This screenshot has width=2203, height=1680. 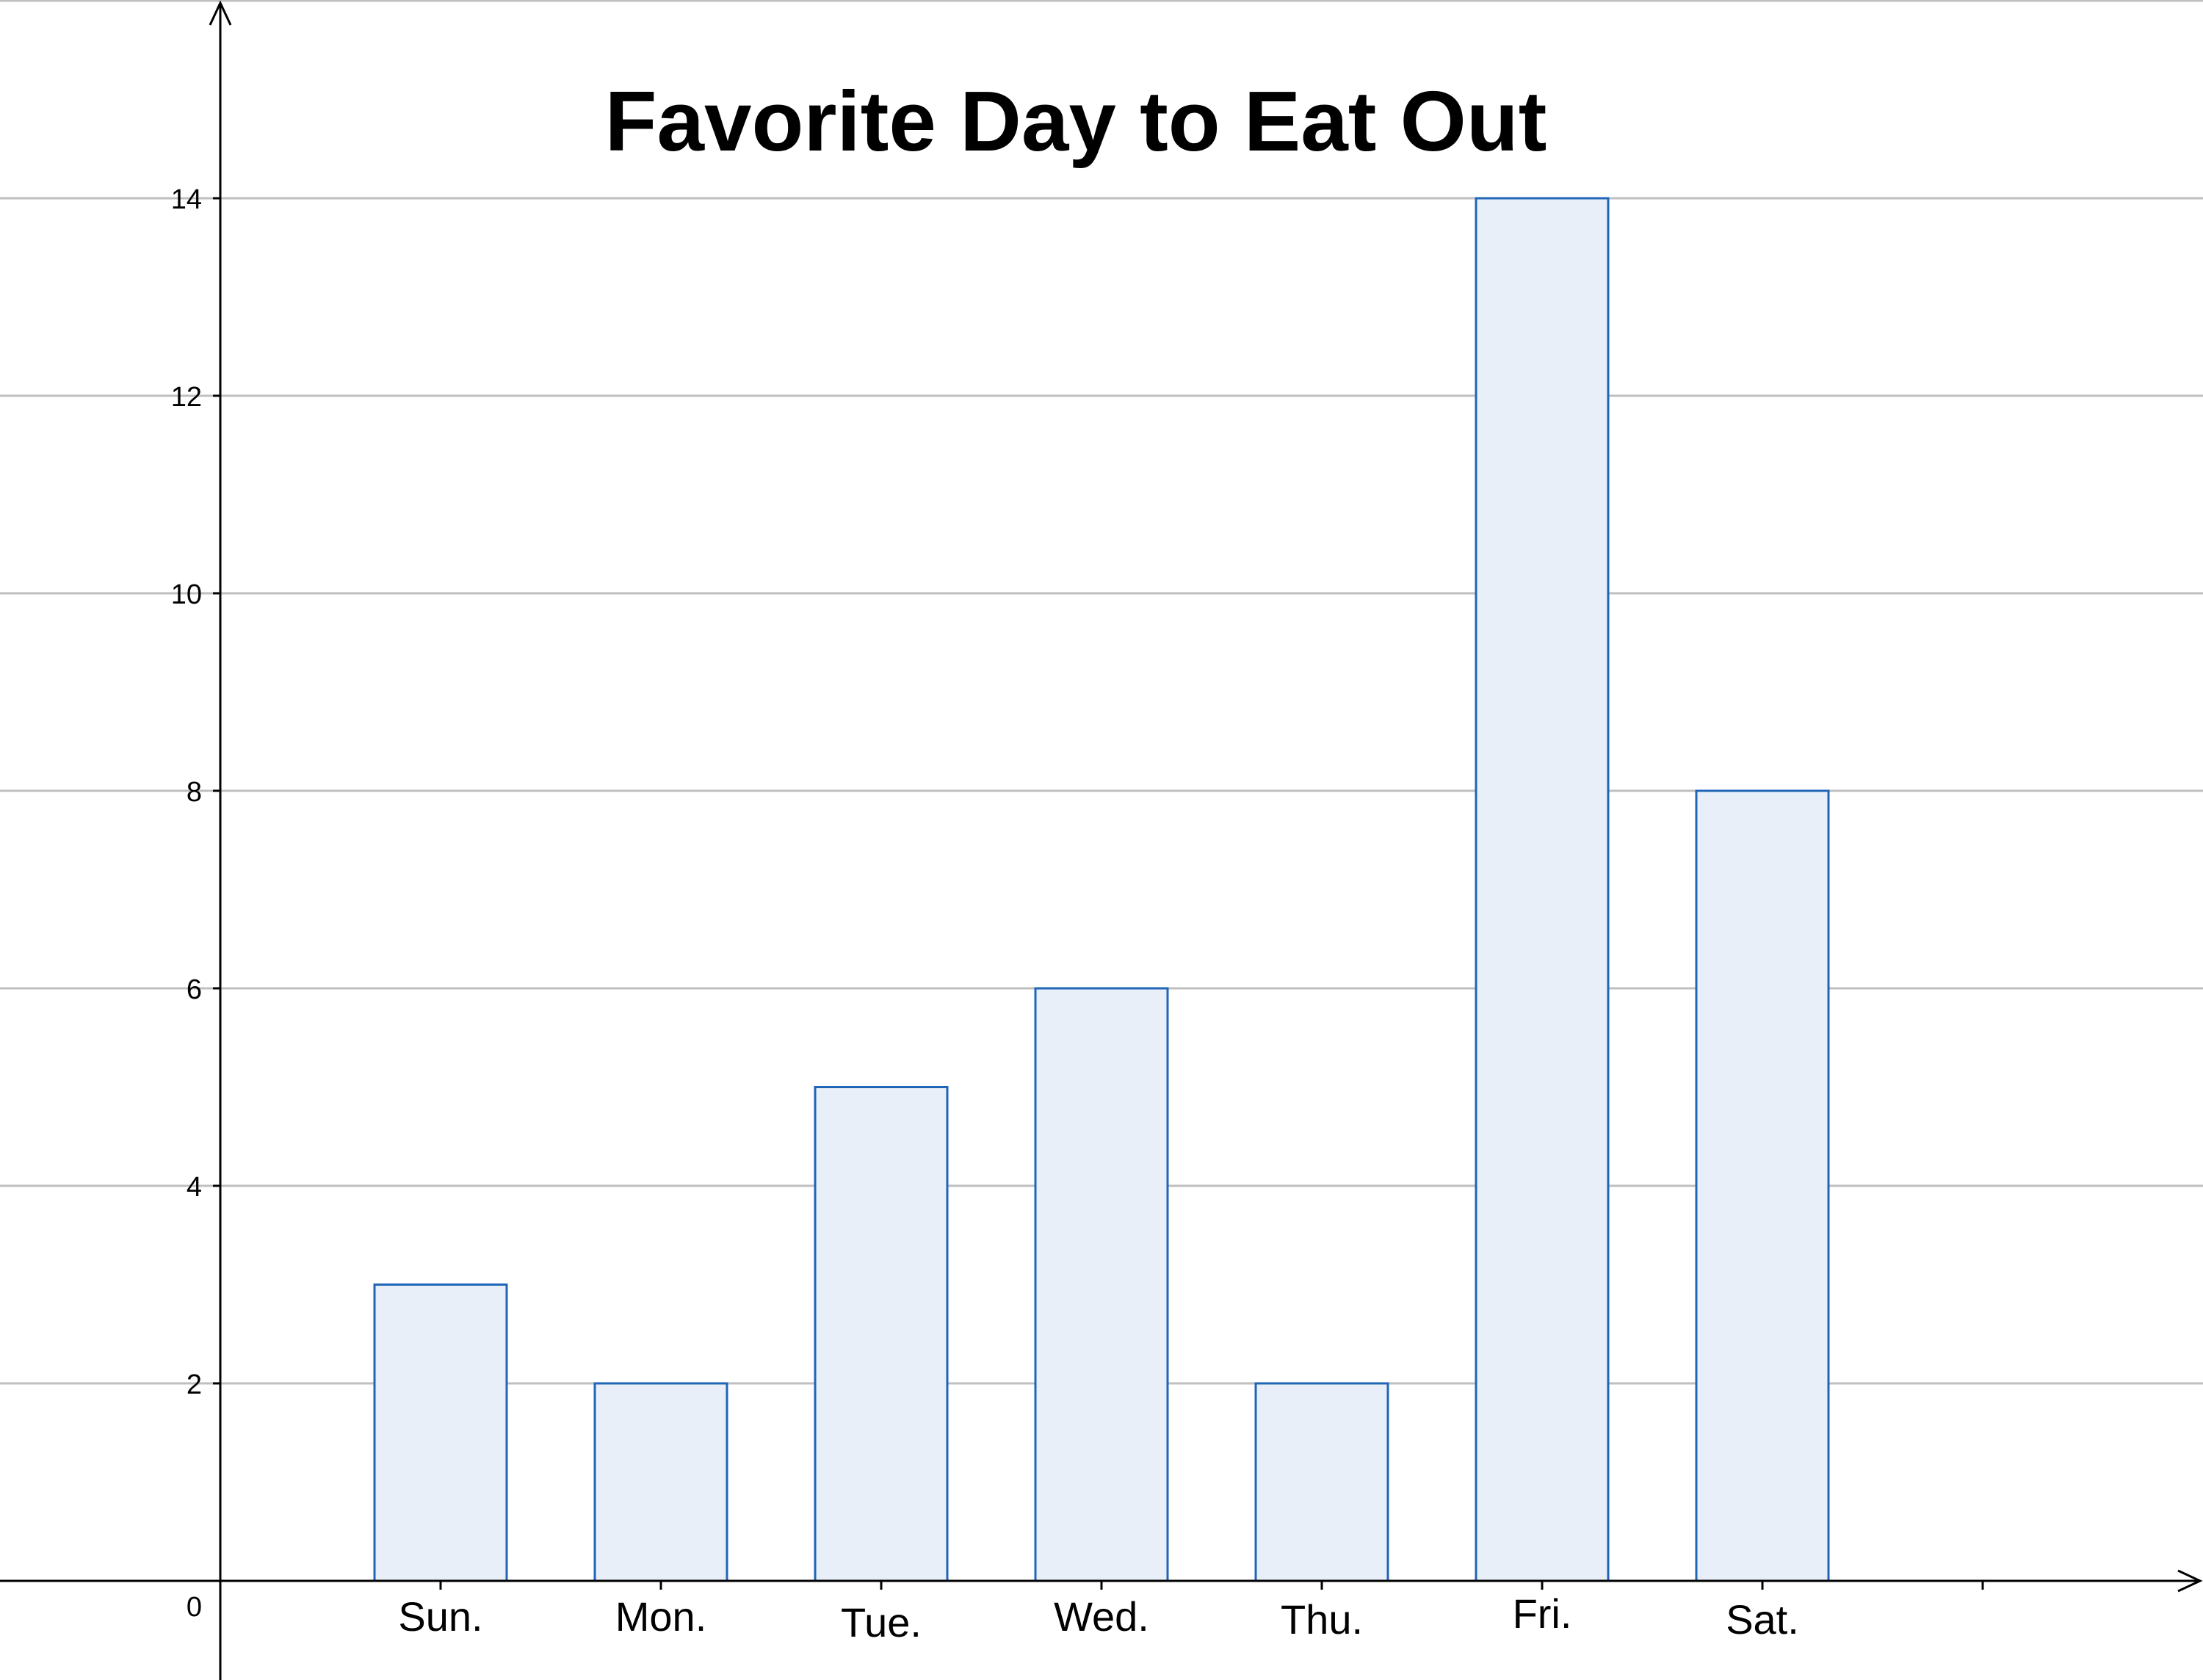 I want to click on bar-thu, so click(x=1321, y=1482).